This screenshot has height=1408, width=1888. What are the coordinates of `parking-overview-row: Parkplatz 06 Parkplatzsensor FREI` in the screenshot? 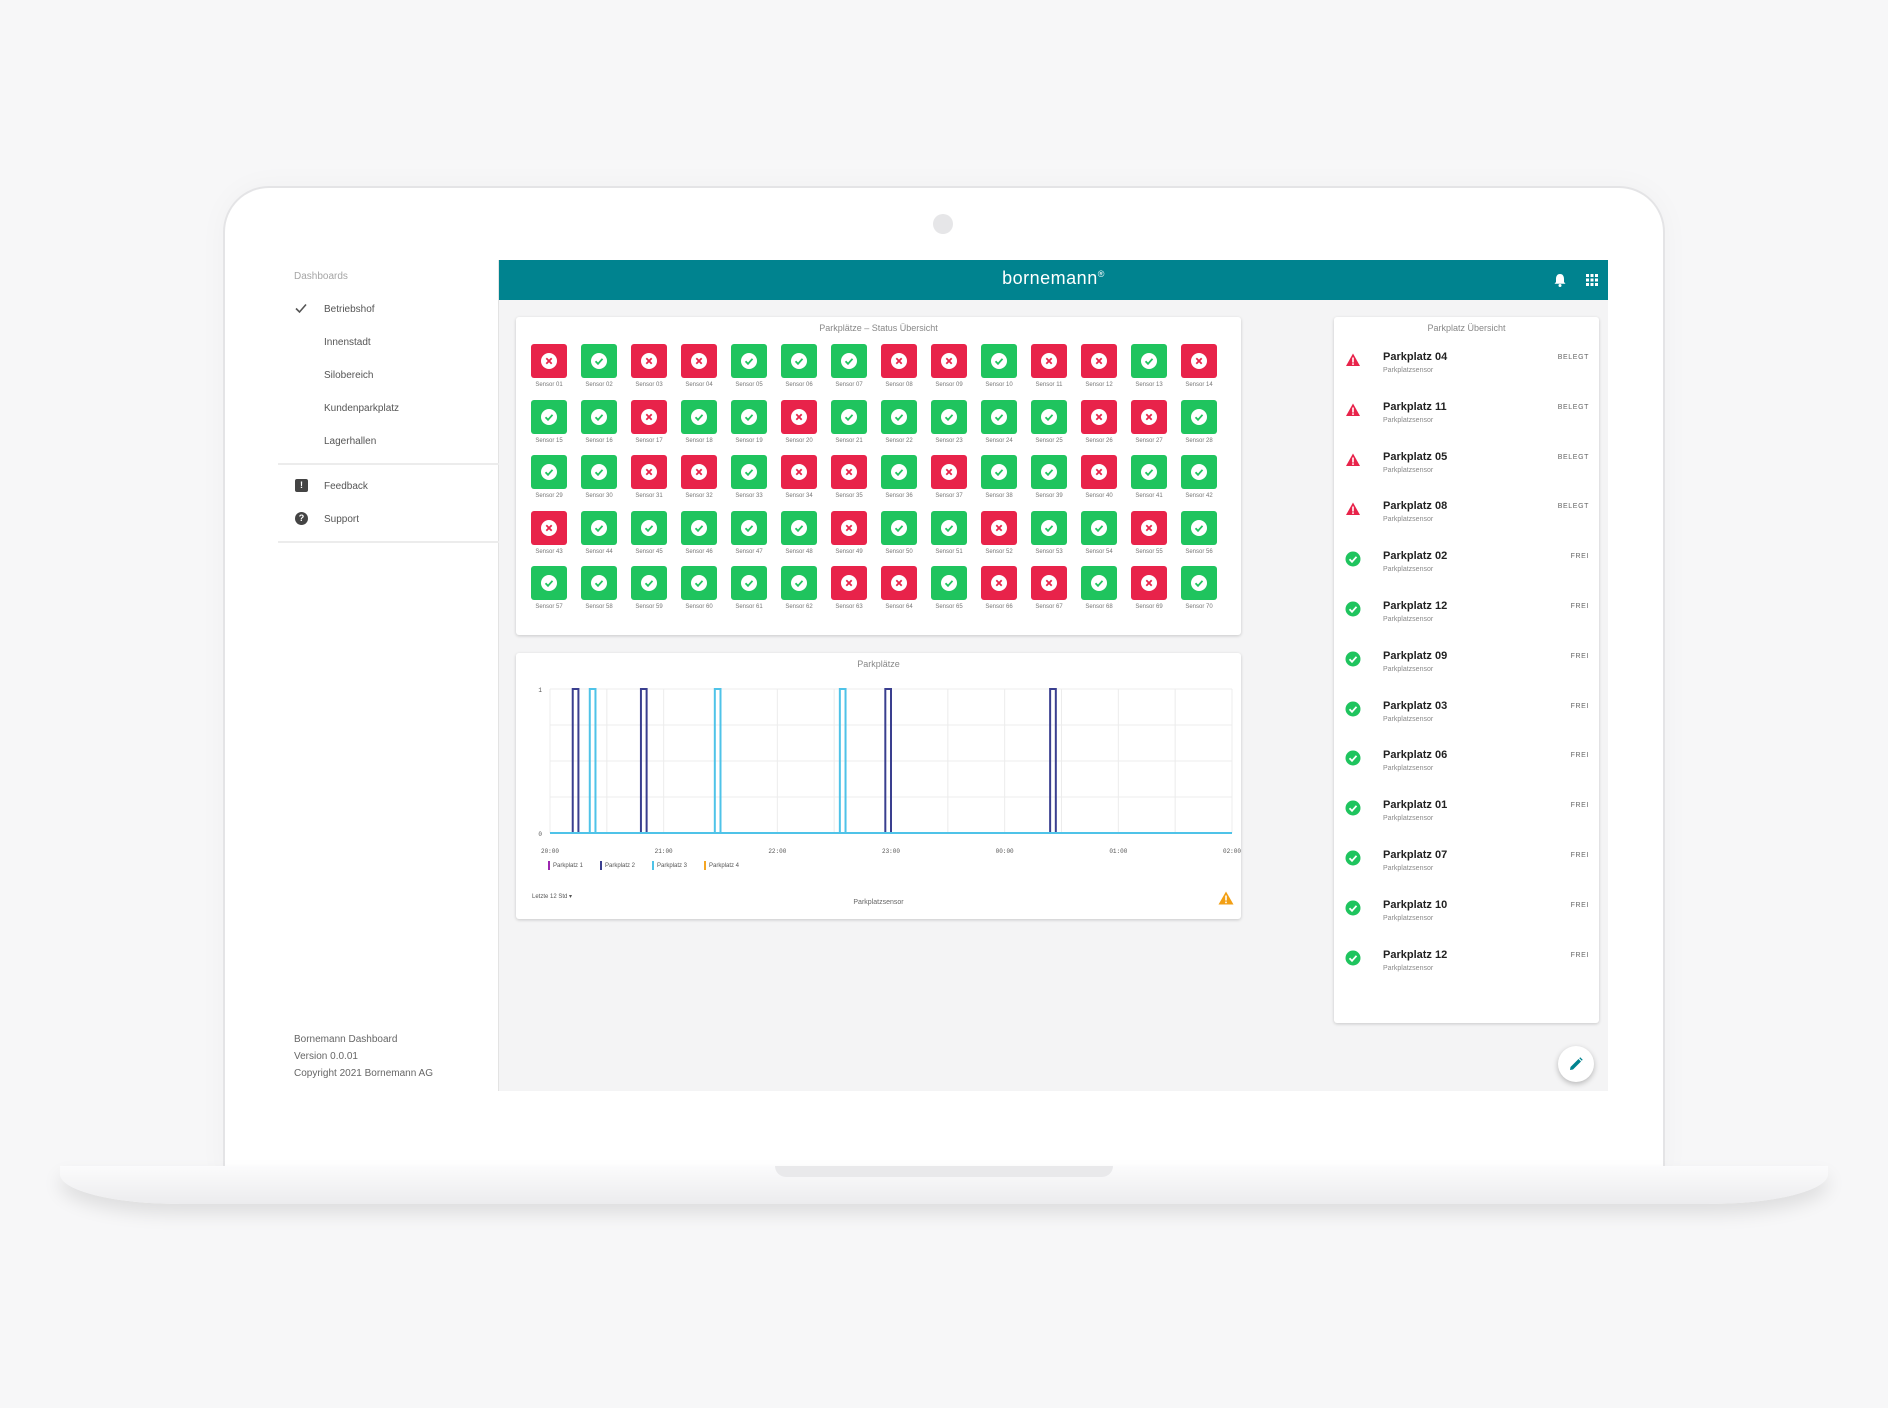 It's located at (1466, 767).